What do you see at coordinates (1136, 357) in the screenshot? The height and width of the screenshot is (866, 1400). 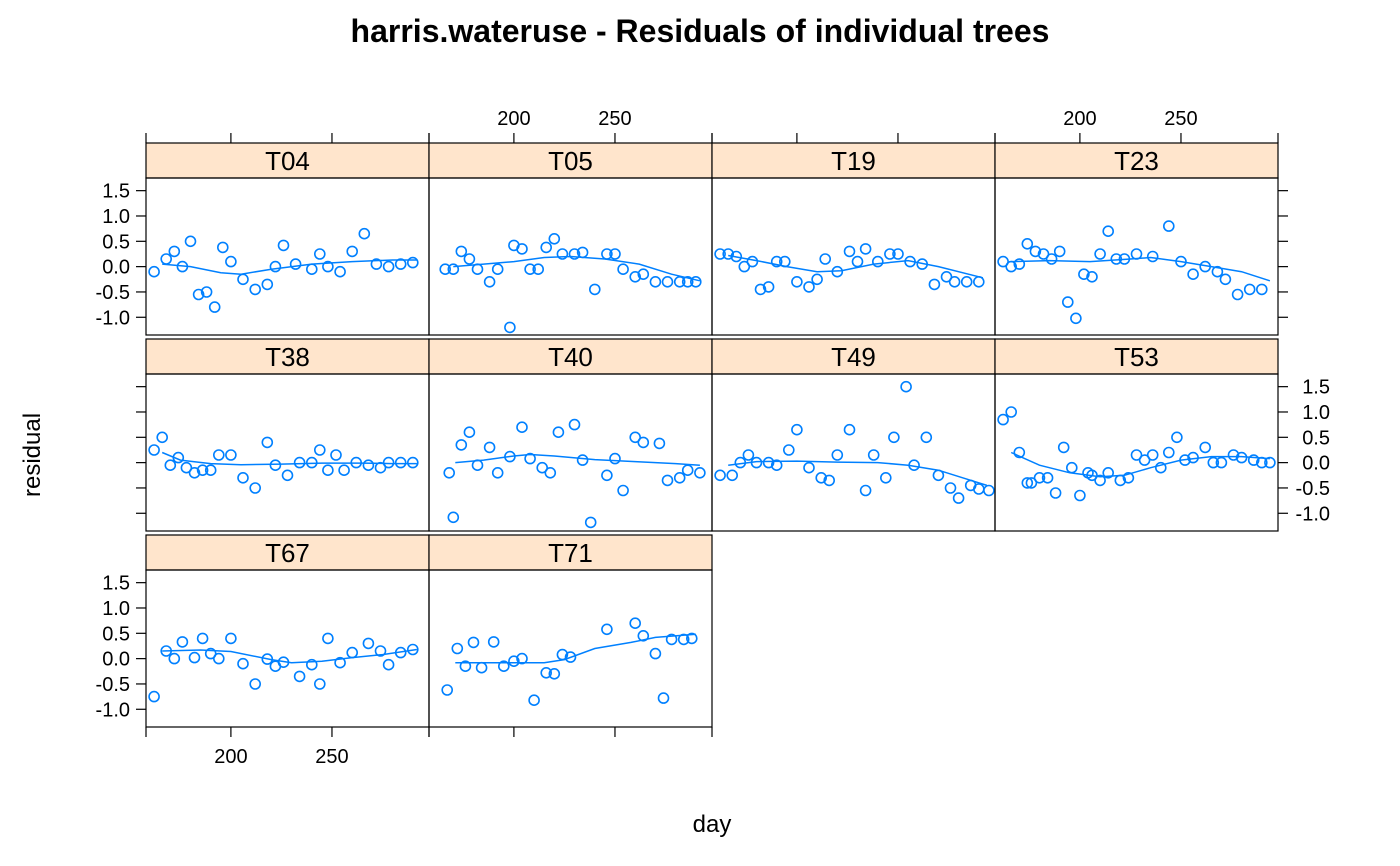 I see `strip-label: T53` at bounding box center [1136, 357].